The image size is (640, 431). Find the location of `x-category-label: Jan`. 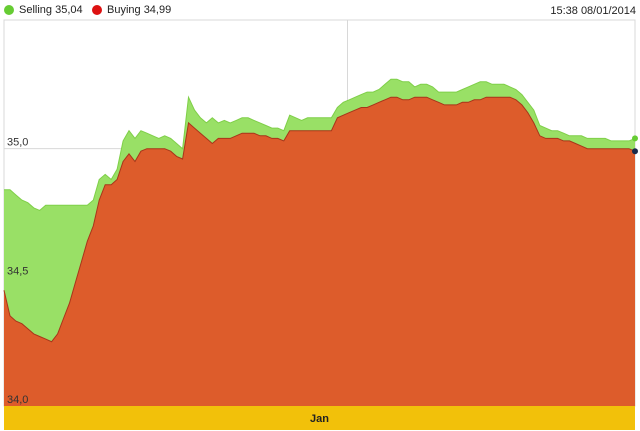

x-category-label: Jan is located at coordinates (319, 419).